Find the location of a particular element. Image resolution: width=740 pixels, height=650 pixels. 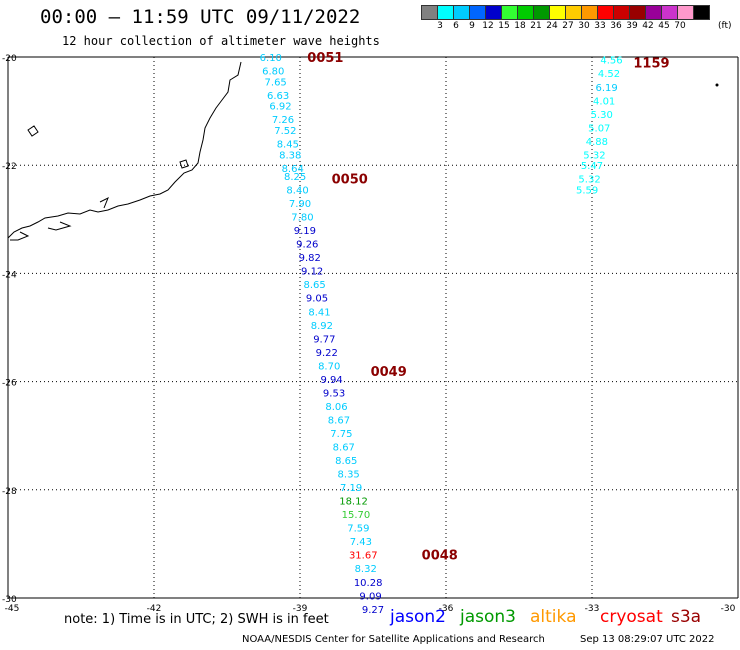

coastline is located at coordinates (124, 150).